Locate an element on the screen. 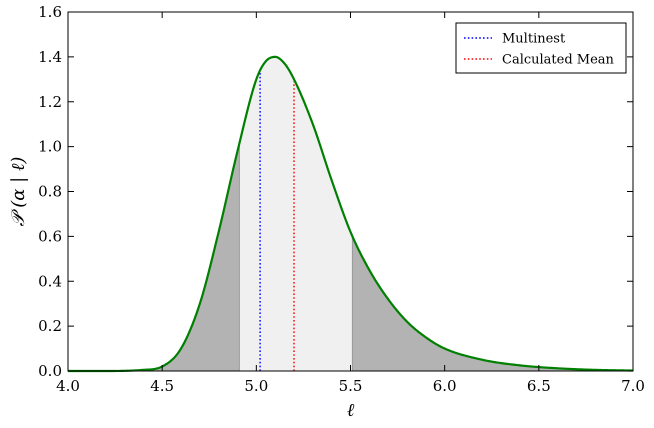  legend-label-2: Calculated Mean is located at coordinates (558, 60).